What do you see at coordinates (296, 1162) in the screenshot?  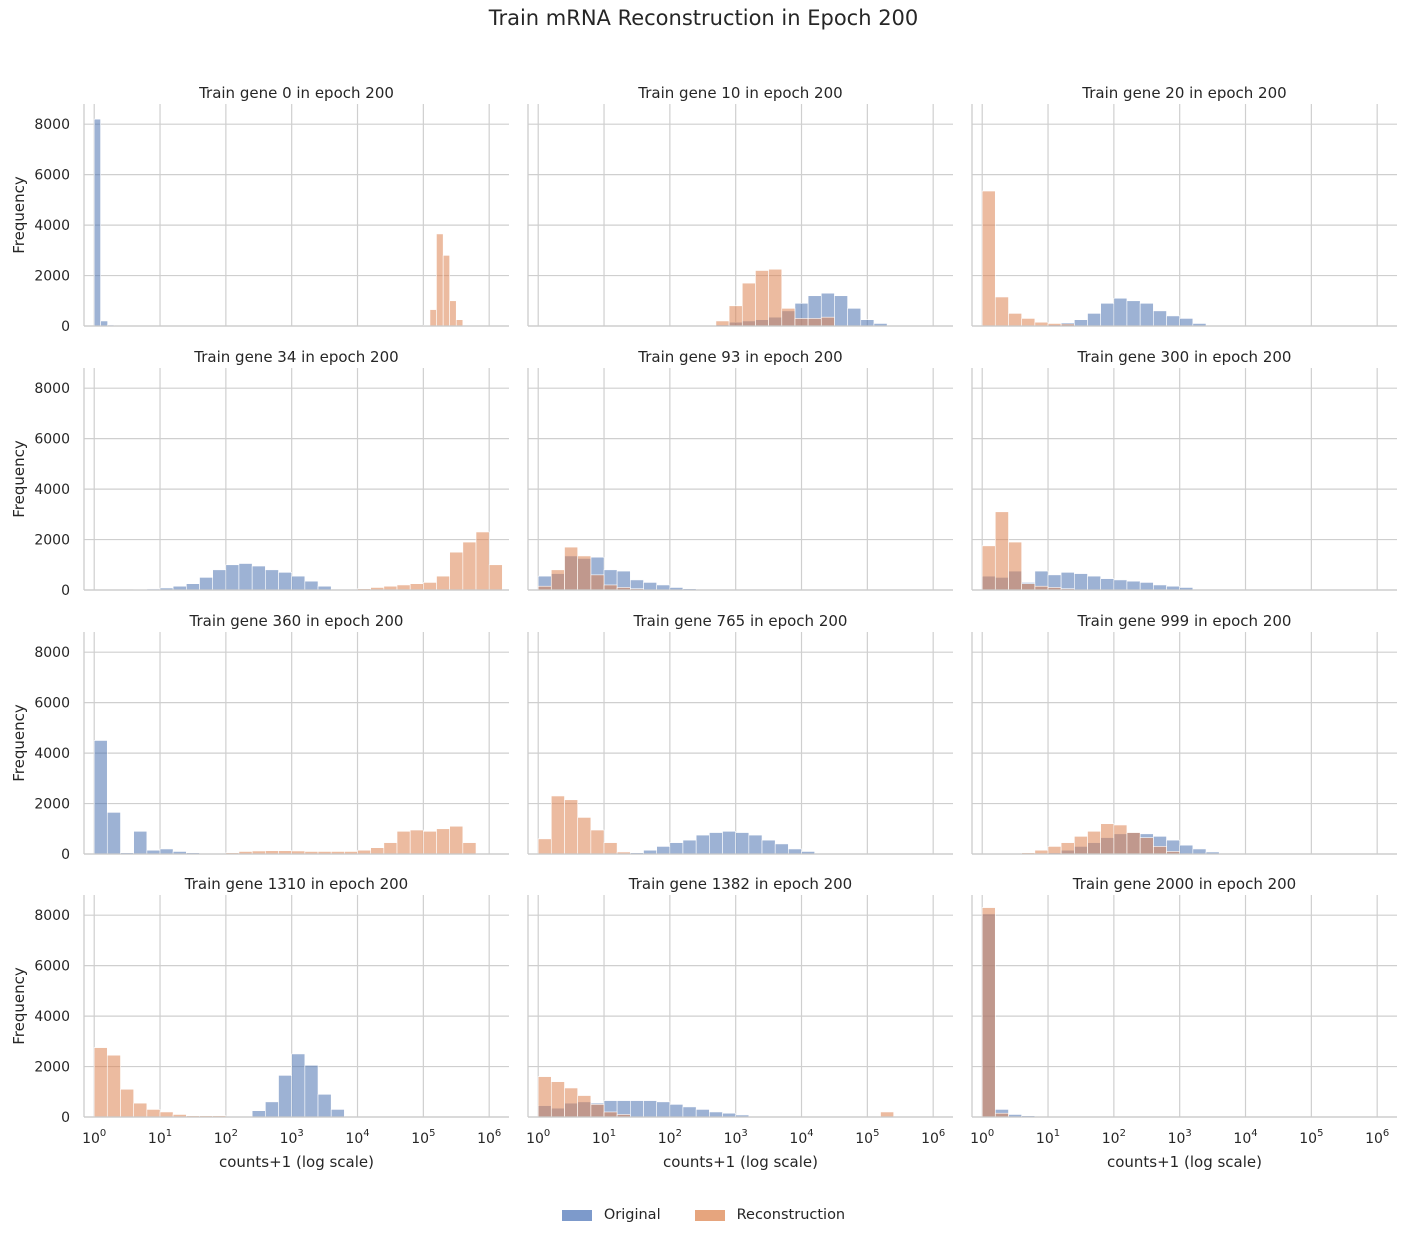 I see `x-axis-label: counts+1 (log scale)` at bounding box center [296, 1162].